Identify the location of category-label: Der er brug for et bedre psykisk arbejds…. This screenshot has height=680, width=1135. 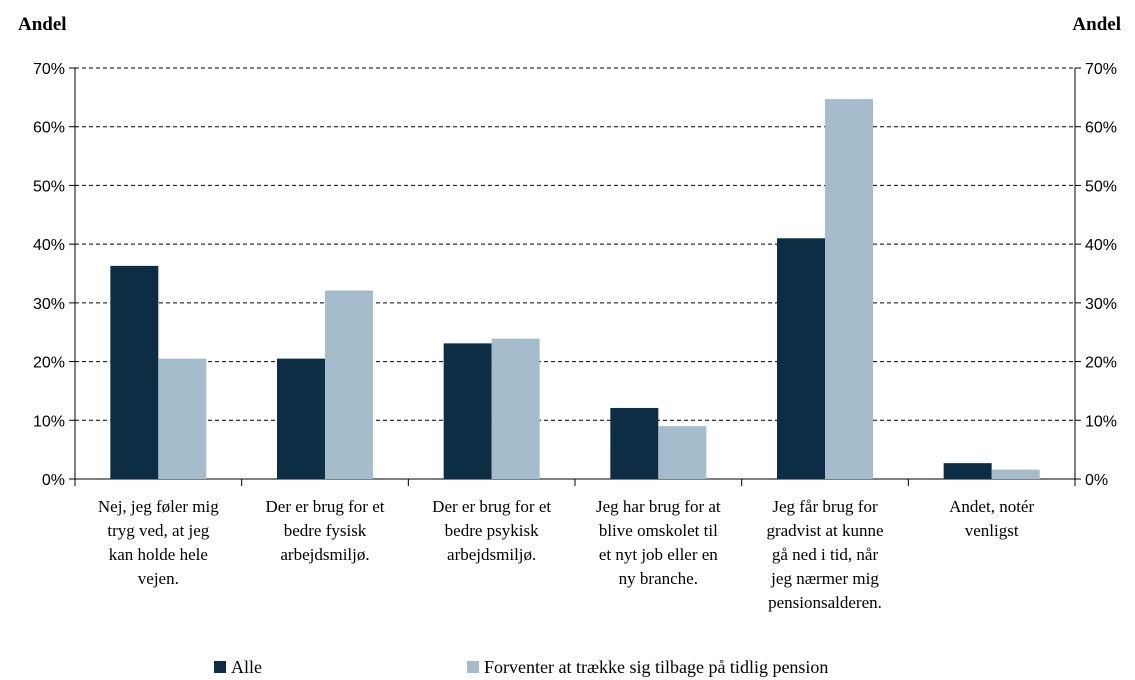
(492, 530).